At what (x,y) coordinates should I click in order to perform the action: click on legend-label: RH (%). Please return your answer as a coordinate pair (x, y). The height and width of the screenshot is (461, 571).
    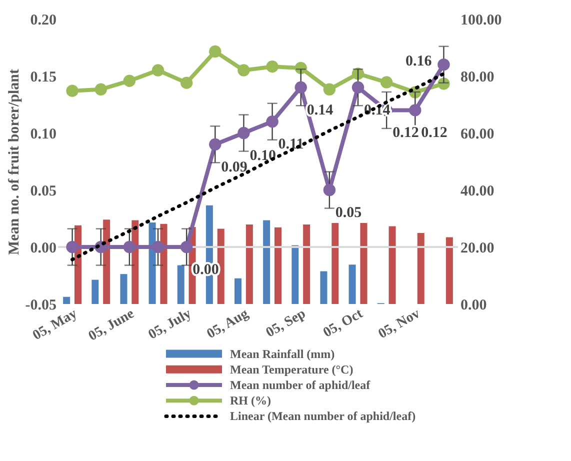
    Looking at the image, I should click on (250, 401).